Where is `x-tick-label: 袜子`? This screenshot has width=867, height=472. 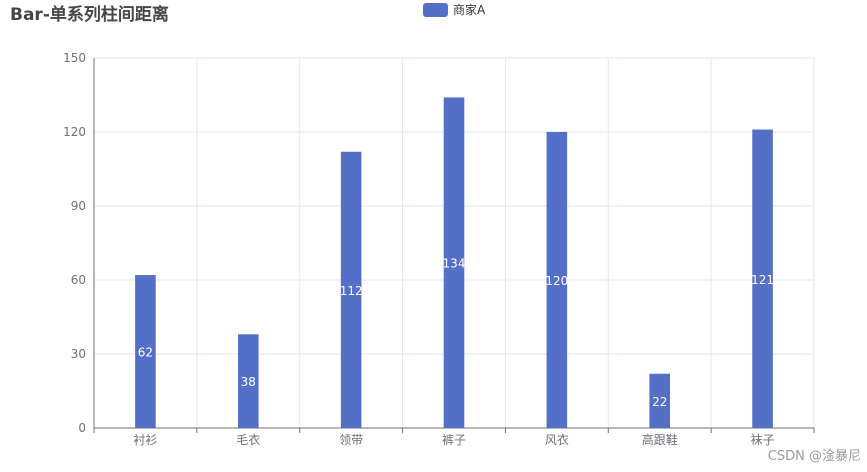 x-tick-label: 袜子 is located at coordinates (763, 440).